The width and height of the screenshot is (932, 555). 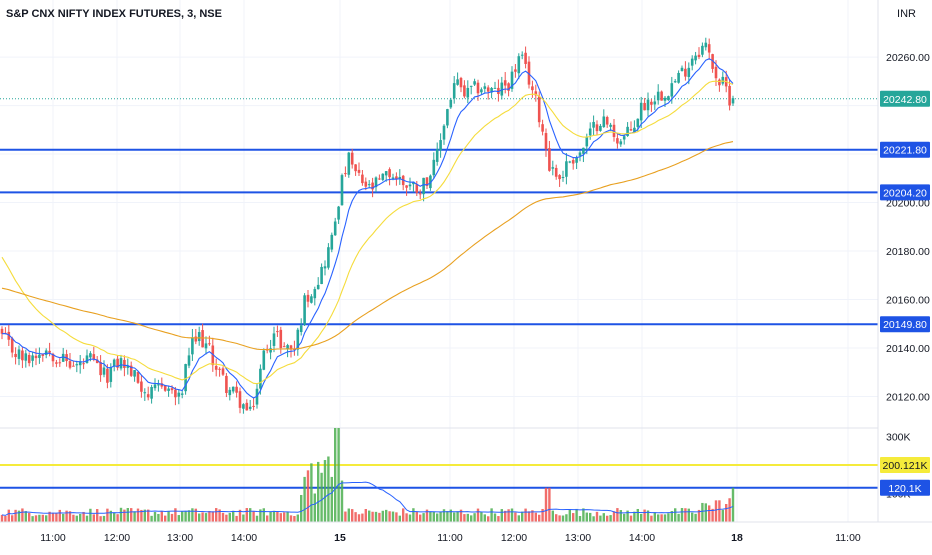 I want to click on time-tick-label: 13:00, so click(x=180, y=538).